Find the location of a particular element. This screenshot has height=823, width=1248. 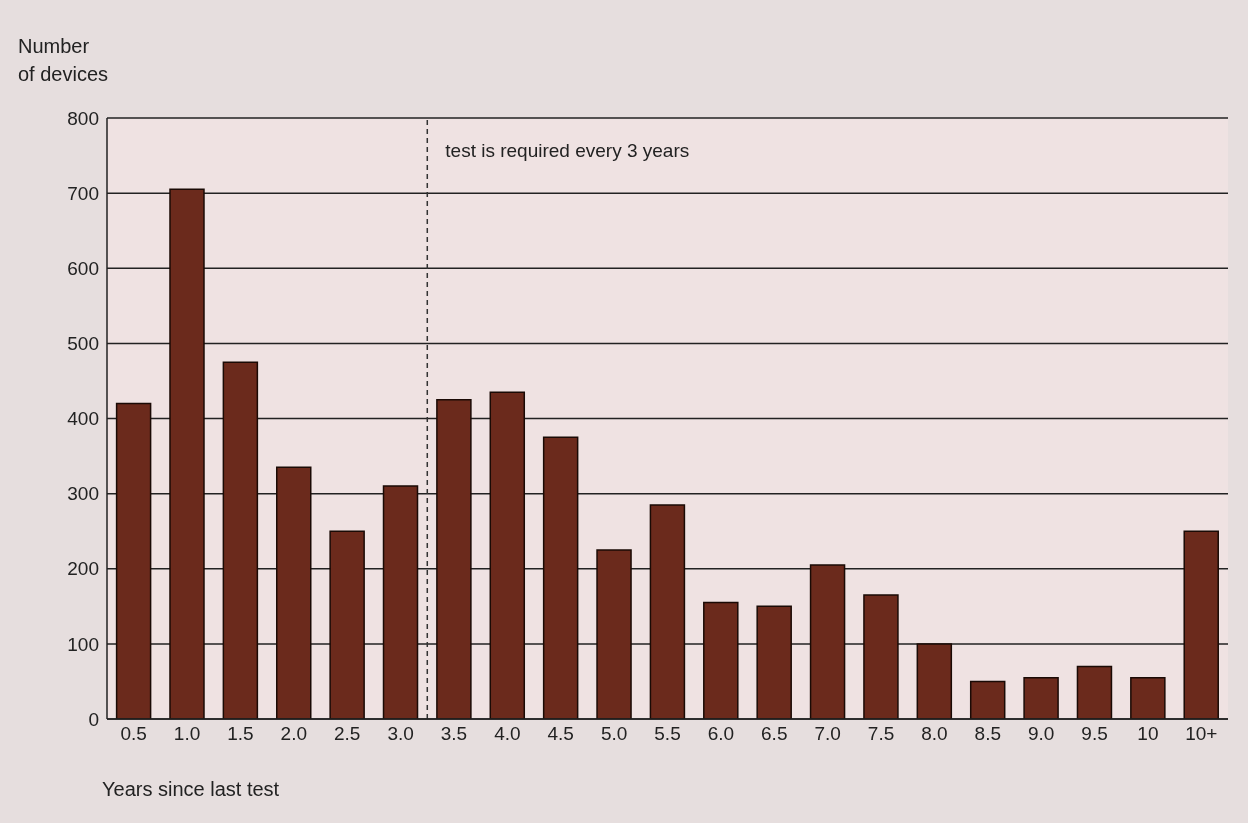

y-tick-label: 600 is located at coordinates (83, 268).